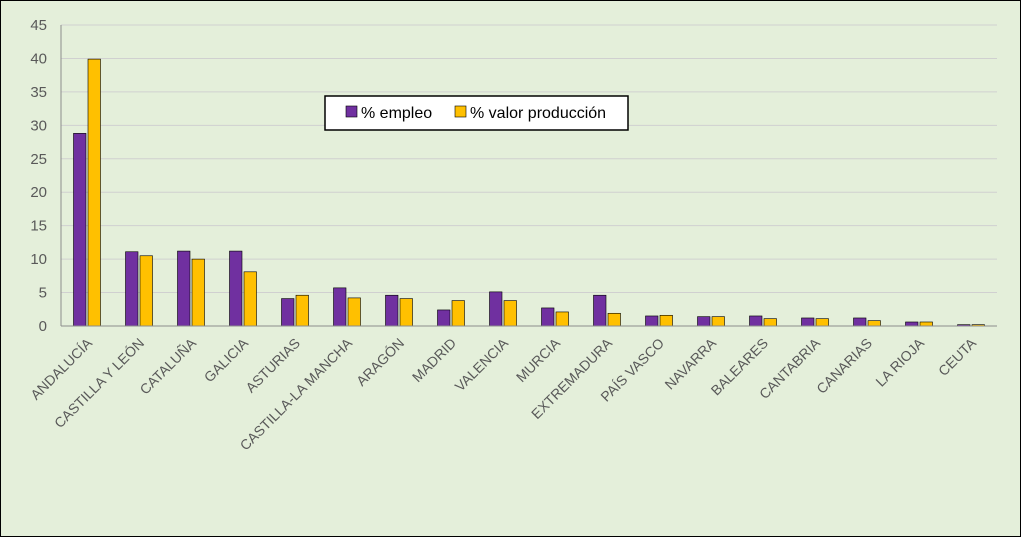  Describe the element at coordinates (38, 25) in the screenshot. I see `y-tick-label: 45` at that location.